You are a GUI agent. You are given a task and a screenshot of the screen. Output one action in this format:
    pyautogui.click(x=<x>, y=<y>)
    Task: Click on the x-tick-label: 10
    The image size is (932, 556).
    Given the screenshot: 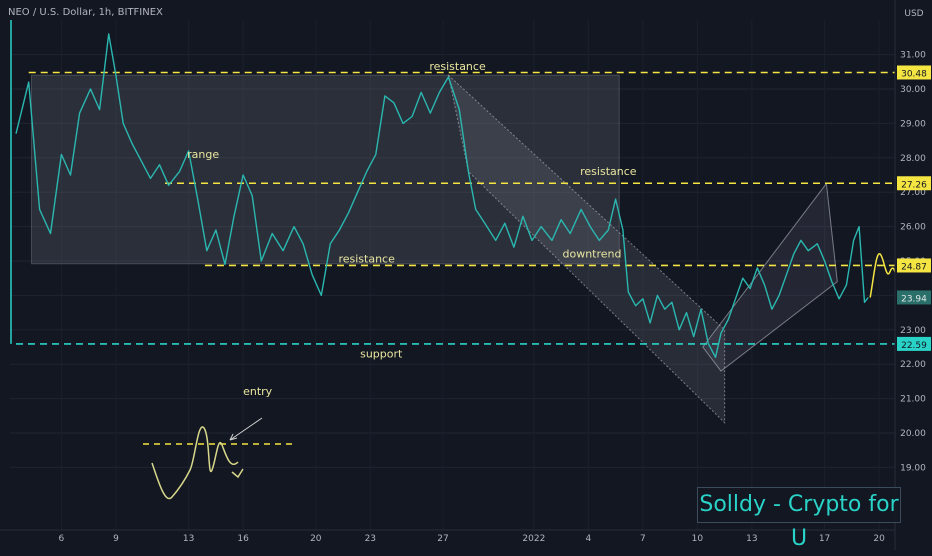 What is the action you would take?
    pyautogui.click(x=698, y=539)
    